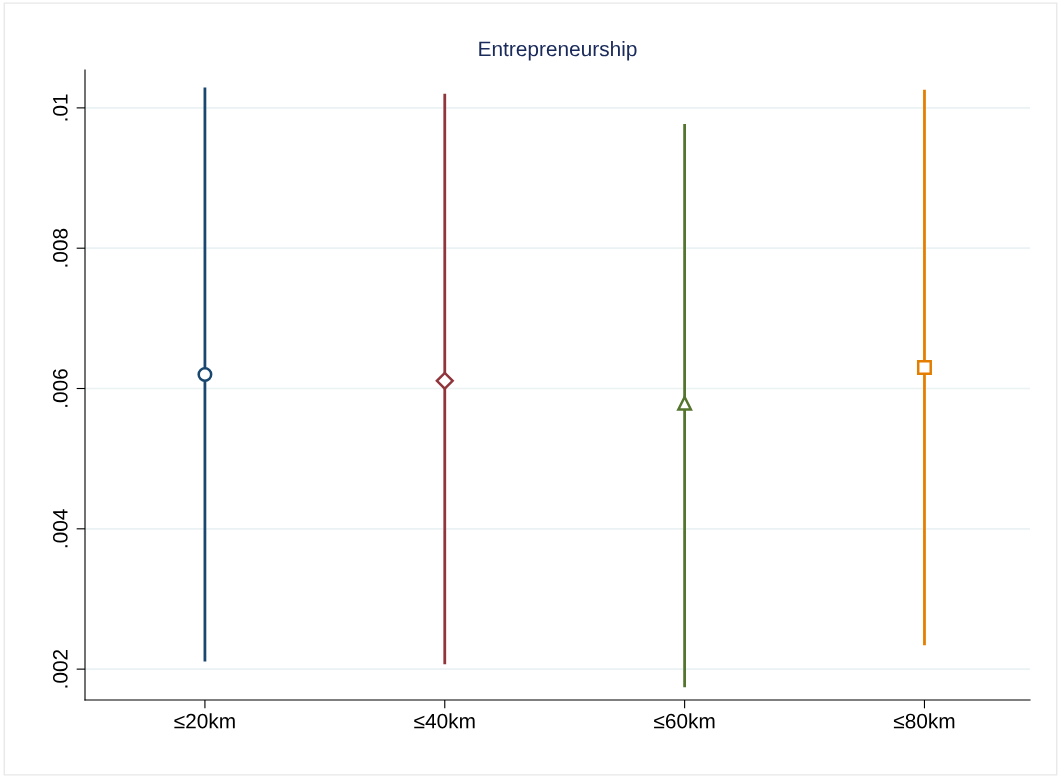 The height and width of the screenshot is (778, 1061). Describe the element at coordinates (924, 721) in the screenshot. I see `x-tick-label: ≤80km` at that location.